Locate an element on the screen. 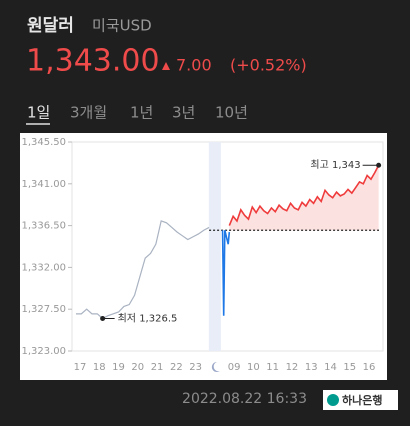 The image size is (410, 426). bank-icon is located at coordinates (333, 400).